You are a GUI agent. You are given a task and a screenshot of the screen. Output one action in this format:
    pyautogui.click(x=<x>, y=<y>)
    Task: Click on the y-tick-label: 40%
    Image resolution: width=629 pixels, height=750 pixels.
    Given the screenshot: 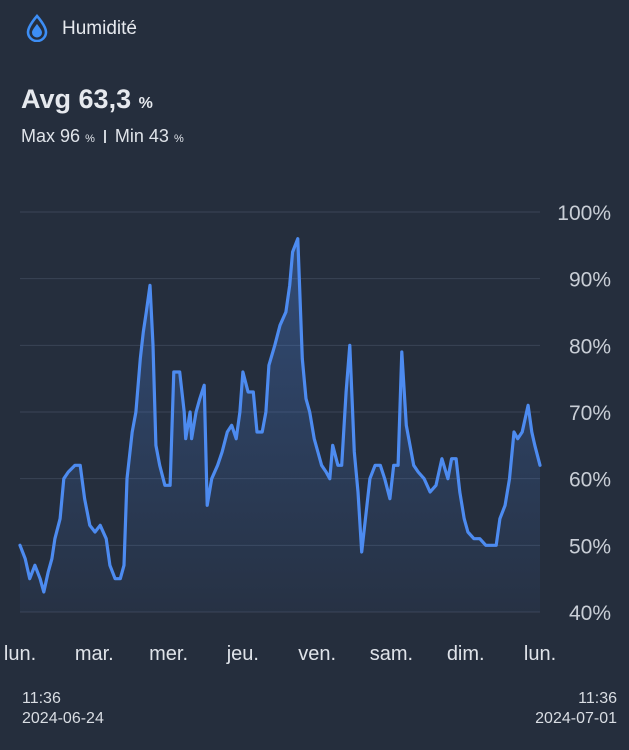 What is the action you would take?
    pyautogui.click(x=590, y=613)
    